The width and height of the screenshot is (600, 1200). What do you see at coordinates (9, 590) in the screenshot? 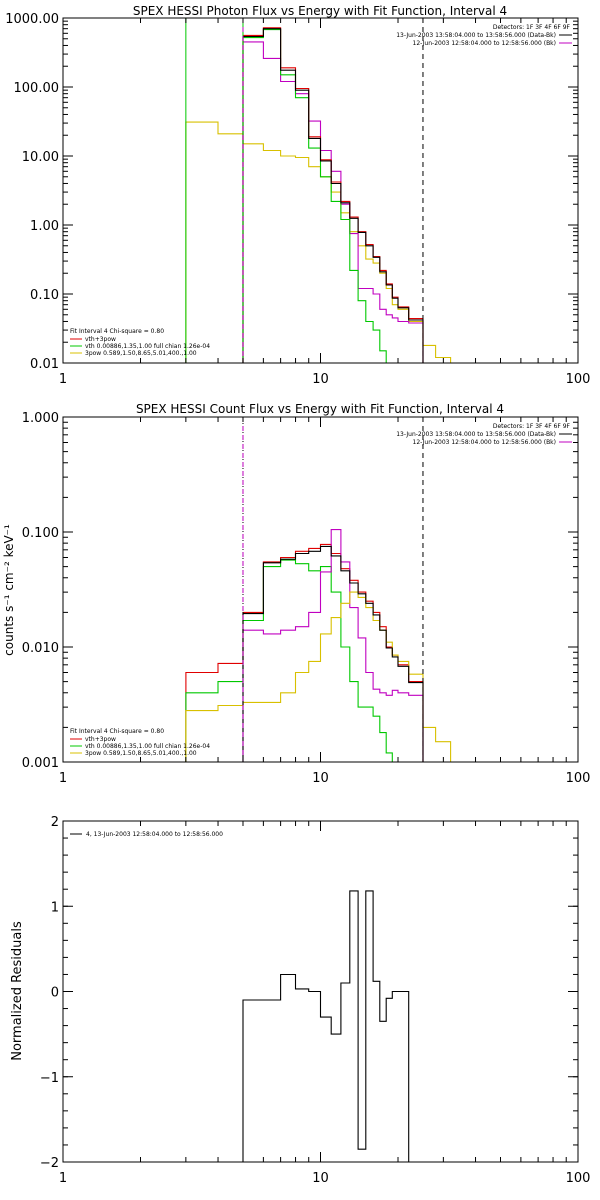
I see `count-flux-y-axis-label: counts s⁻¹ cm⁻² keV⁻¹` at bounding box center [9, 590].